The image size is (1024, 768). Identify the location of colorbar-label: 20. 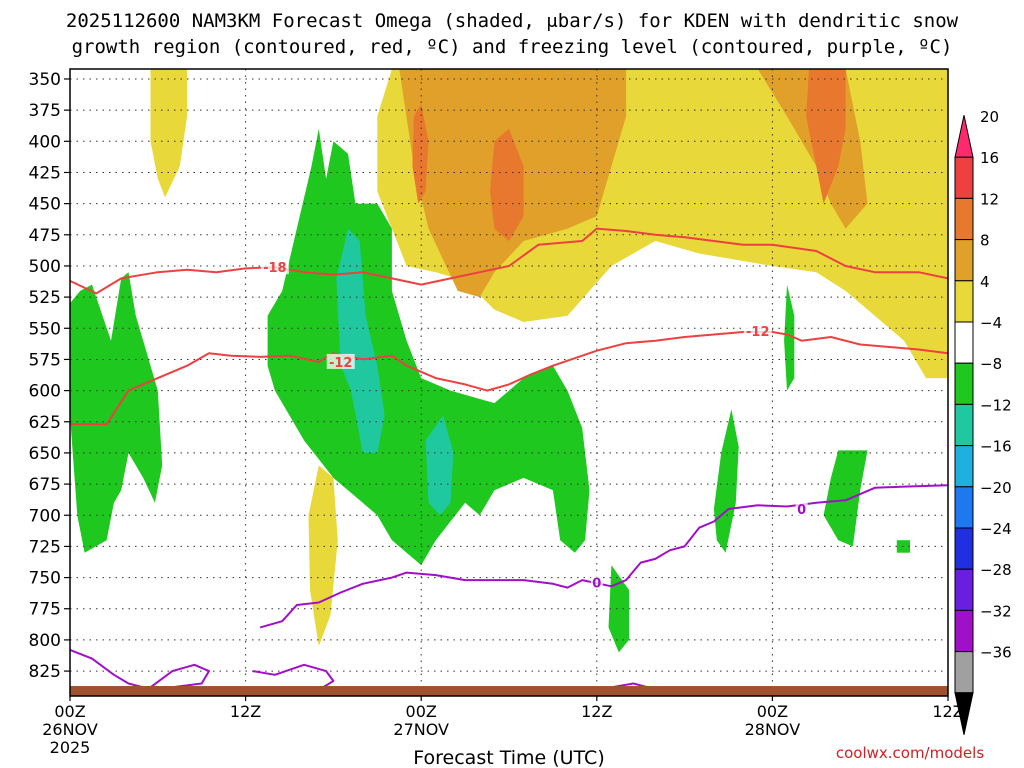
(989, 117).